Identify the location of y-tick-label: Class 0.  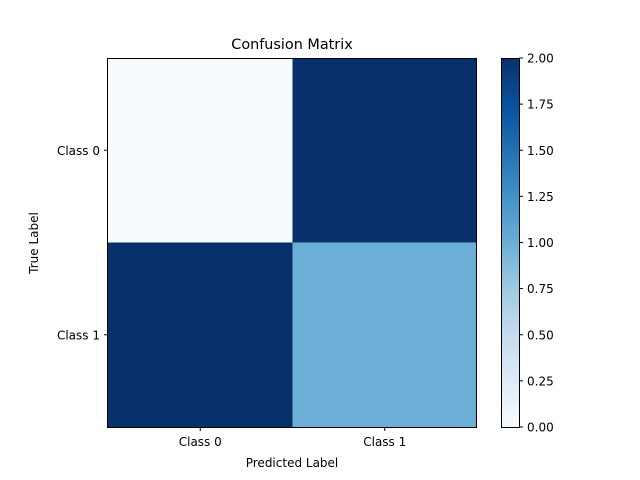
(78, 151).